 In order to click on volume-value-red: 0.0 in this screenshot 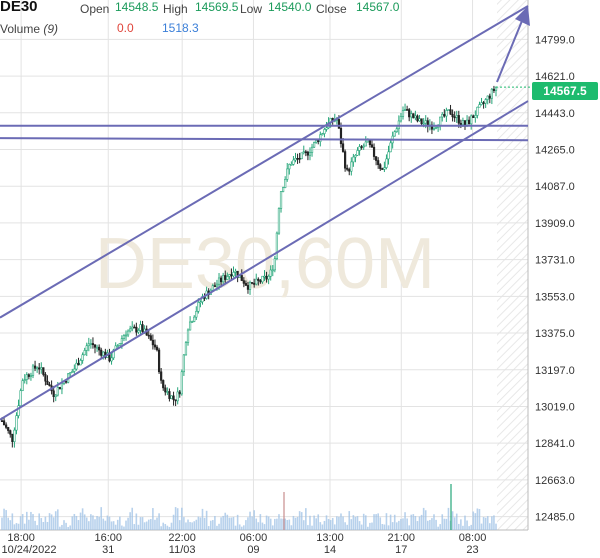, I will do `click(125, 28)`.